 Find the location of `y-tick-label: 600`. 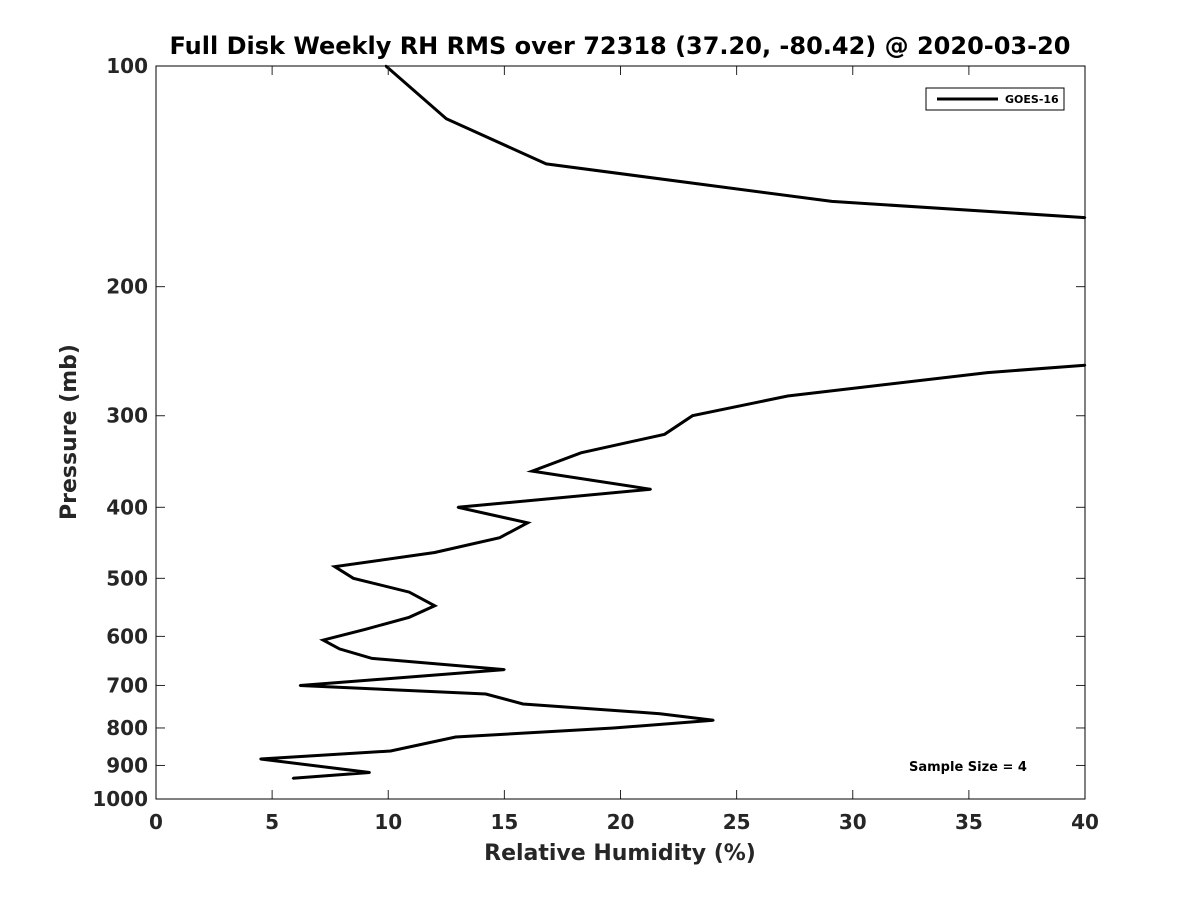

y-tick-label: 600 is located at coordinates (127, 636).